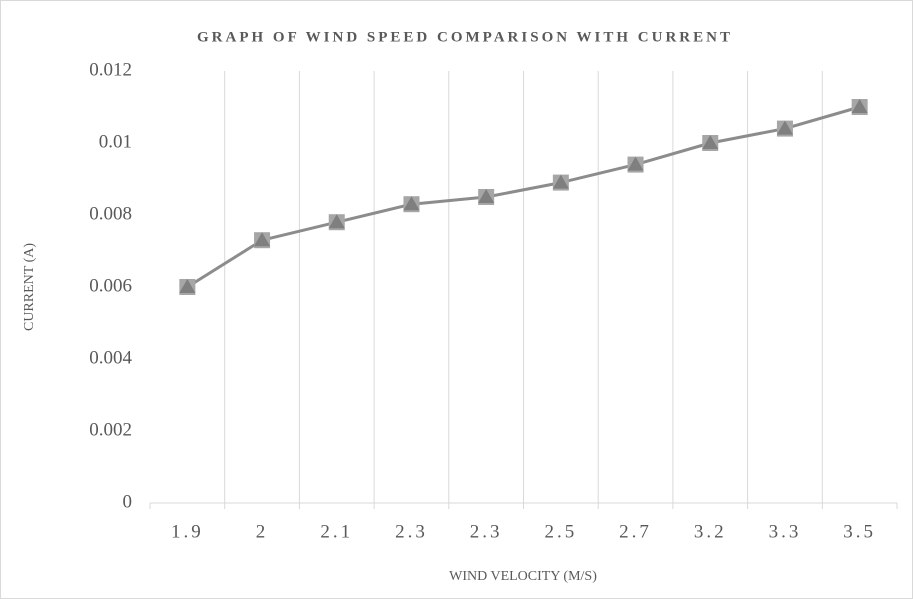  I want to click on y-tick-label: 0.006, so click(110, 285).